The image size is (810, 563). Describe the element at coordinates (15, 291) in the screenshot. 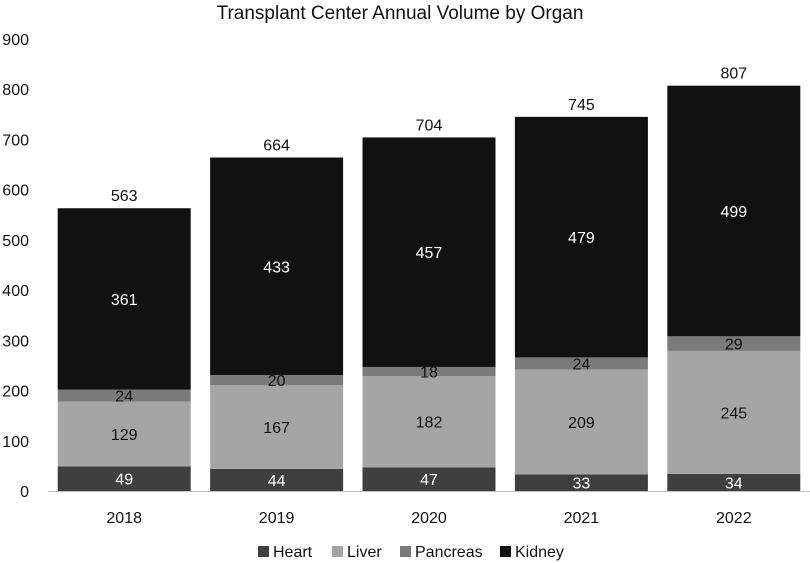

I see `y-tick-label: 400` at that location.